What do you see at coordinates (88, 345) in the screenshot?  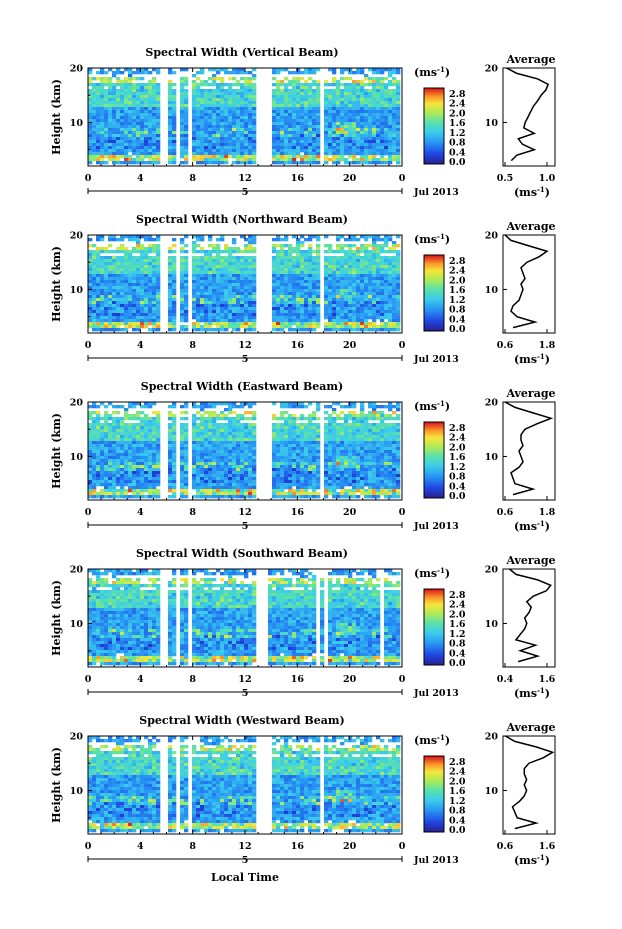 I see `x-tick-label: 0` at bounding box center [88, 345].